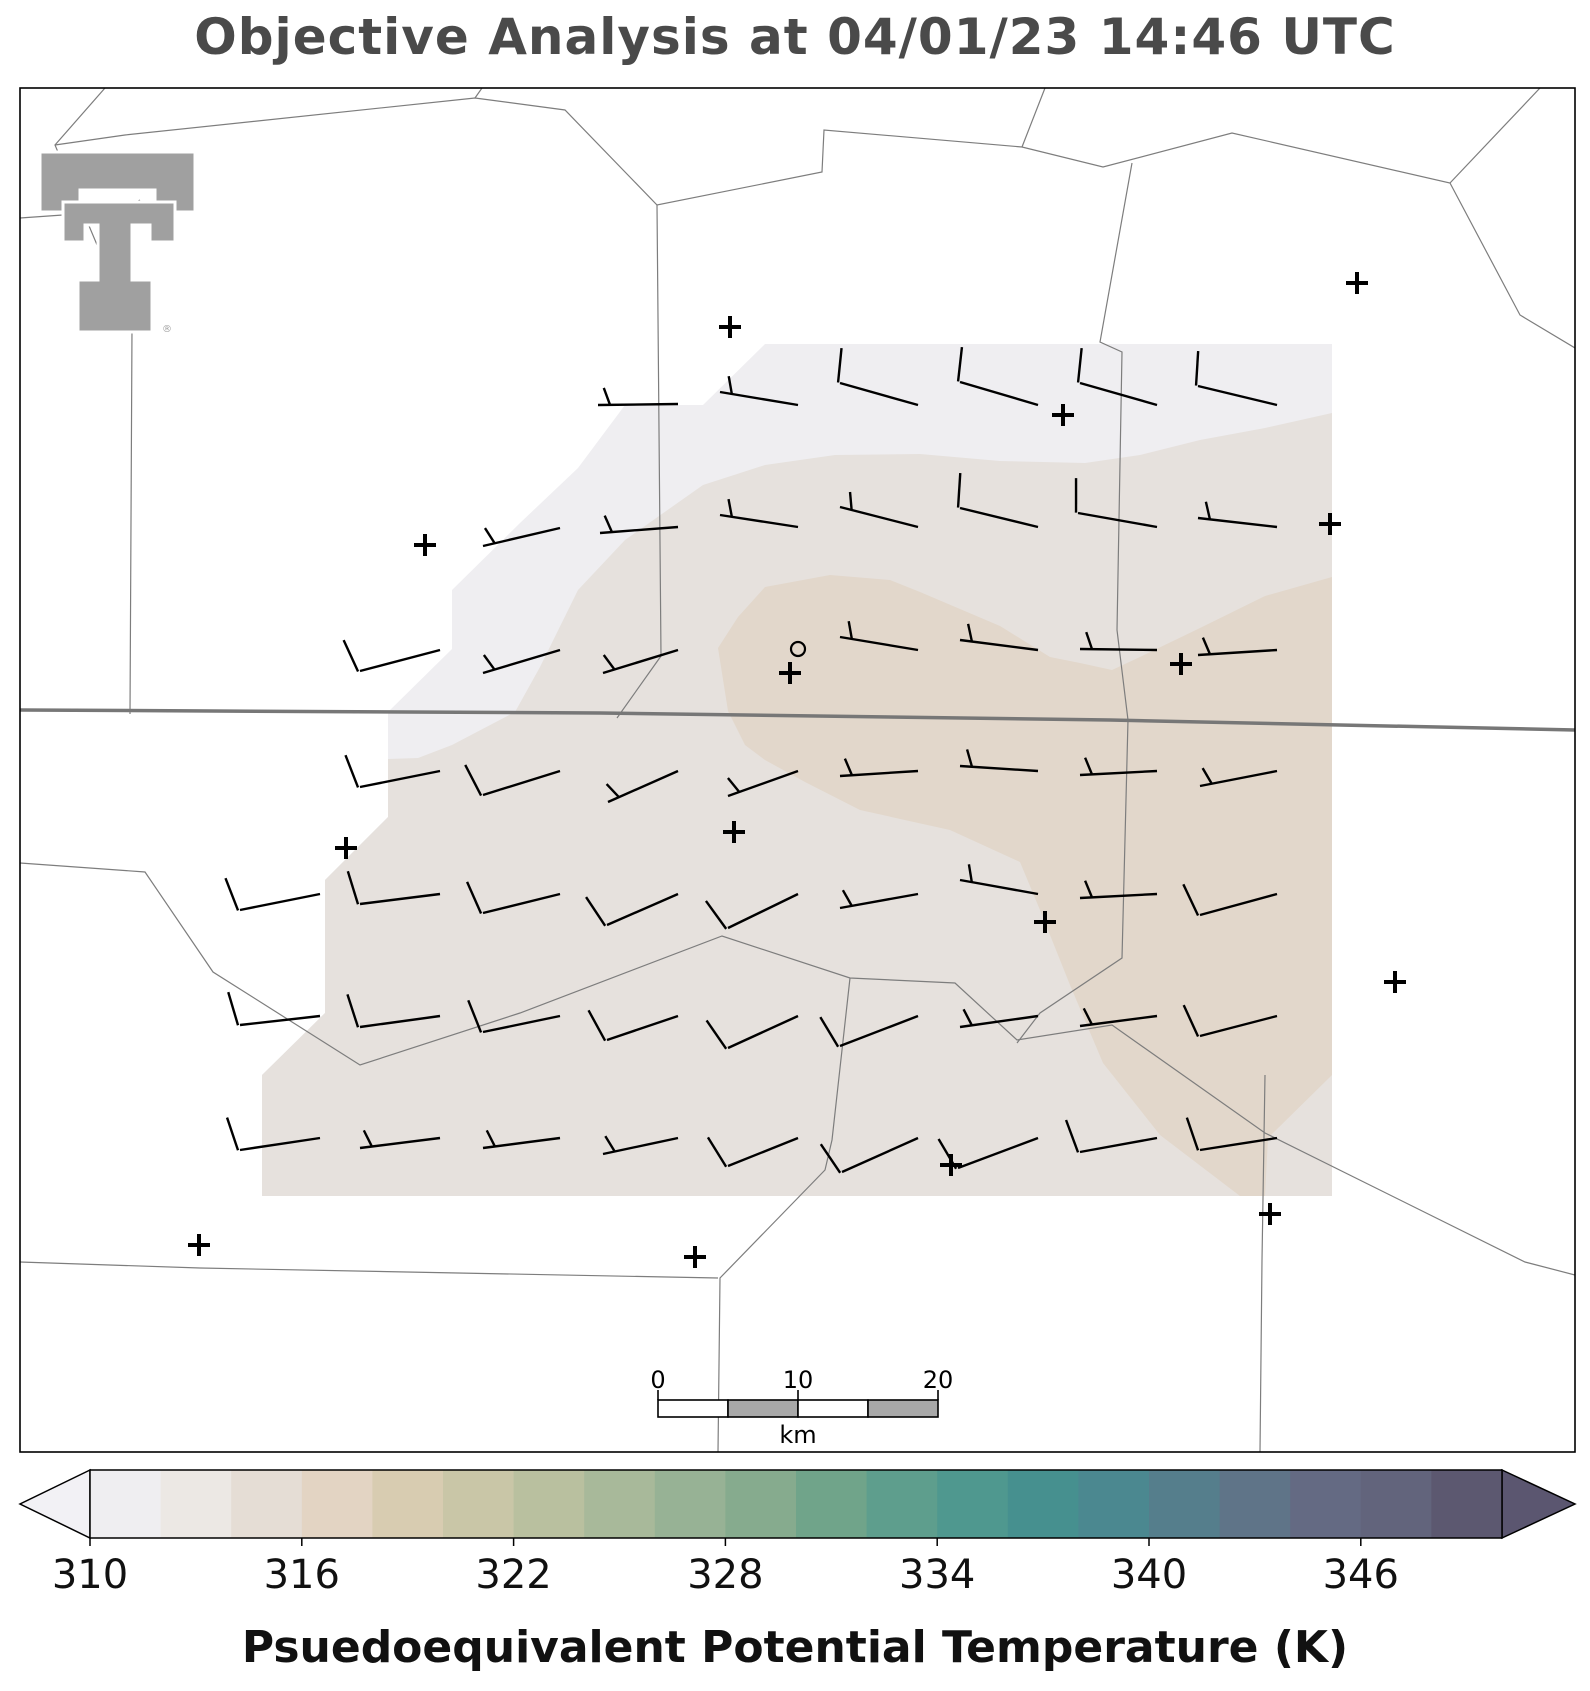  Describe the element at coordinates (937, 1575) in the screenshot. I see `colorbar-tick-label: 334` at that location.